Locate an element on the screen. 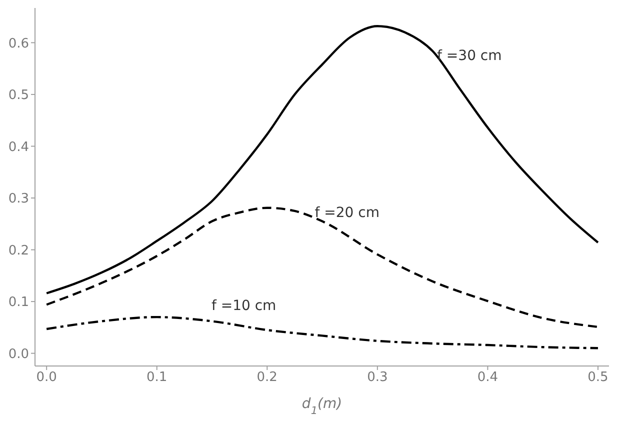 The width and height of the screenshot is (618, 422). series-label: f =20 cm is located at coordinates (347, 212).